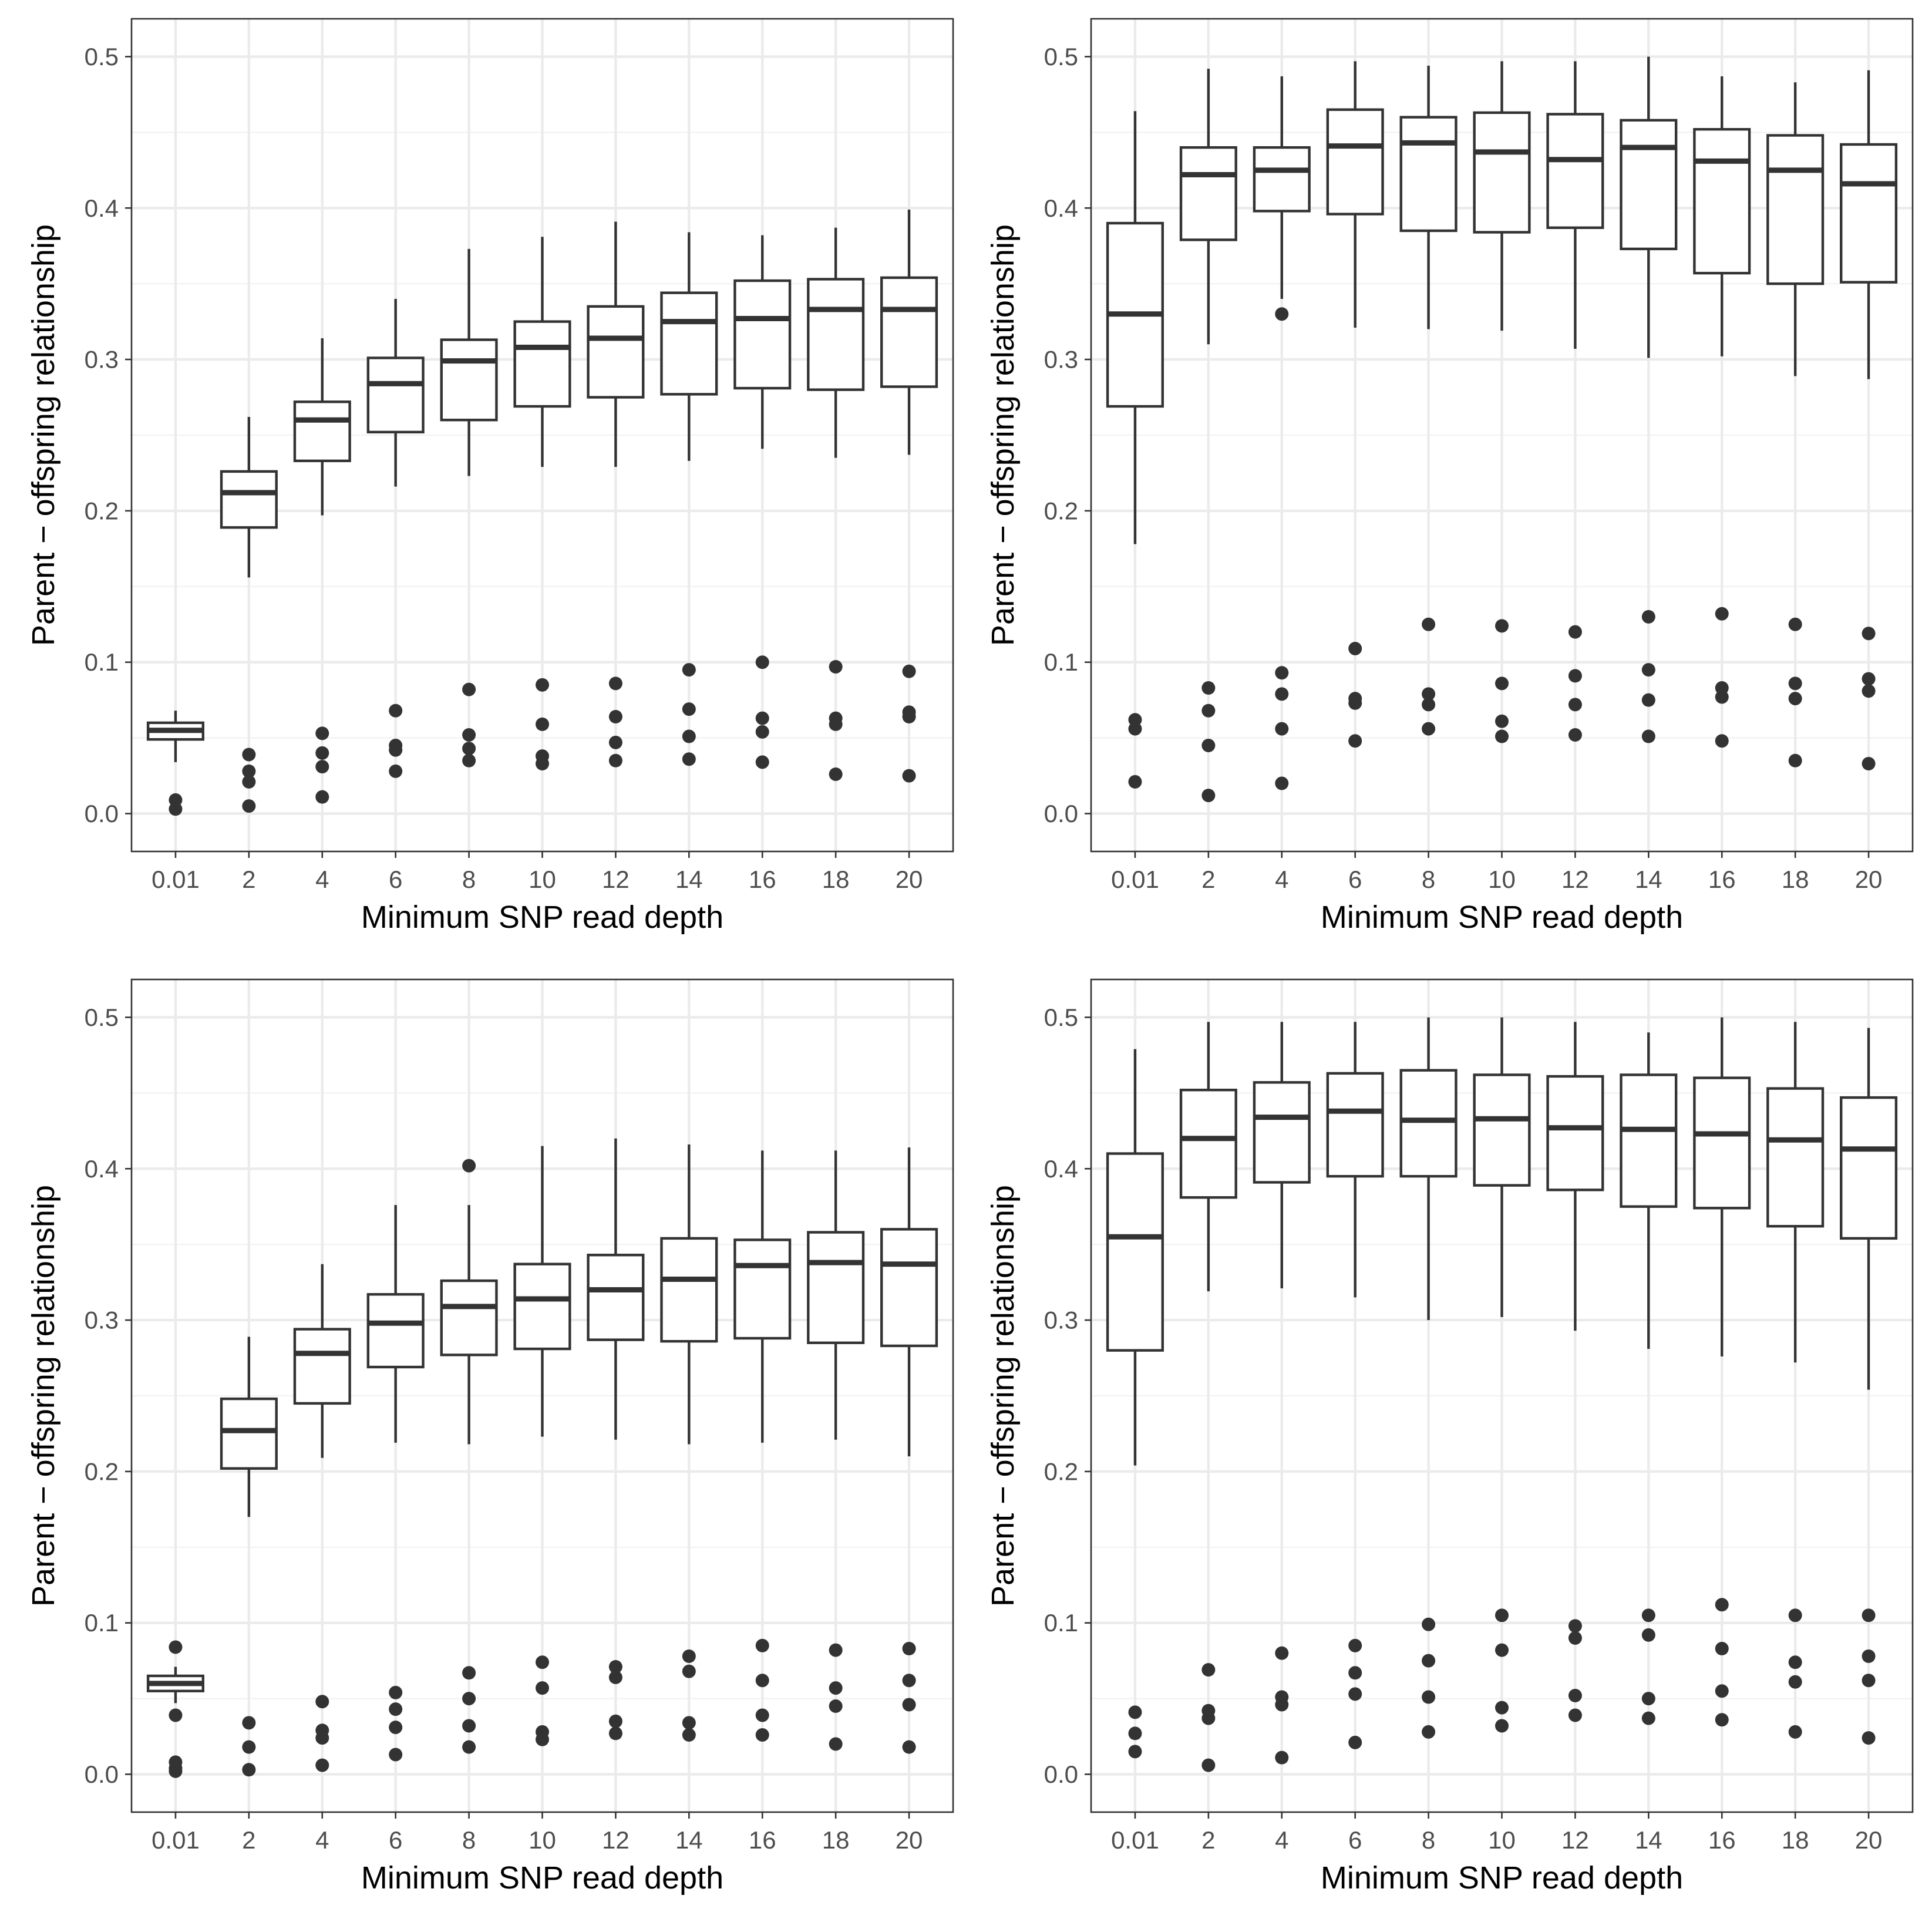 The image size is (1932, 1919). What do you see at coordinates (1355, 880) in the screenshot?
I see `x-tick-label: 6` at bounding box center [1355, 880].